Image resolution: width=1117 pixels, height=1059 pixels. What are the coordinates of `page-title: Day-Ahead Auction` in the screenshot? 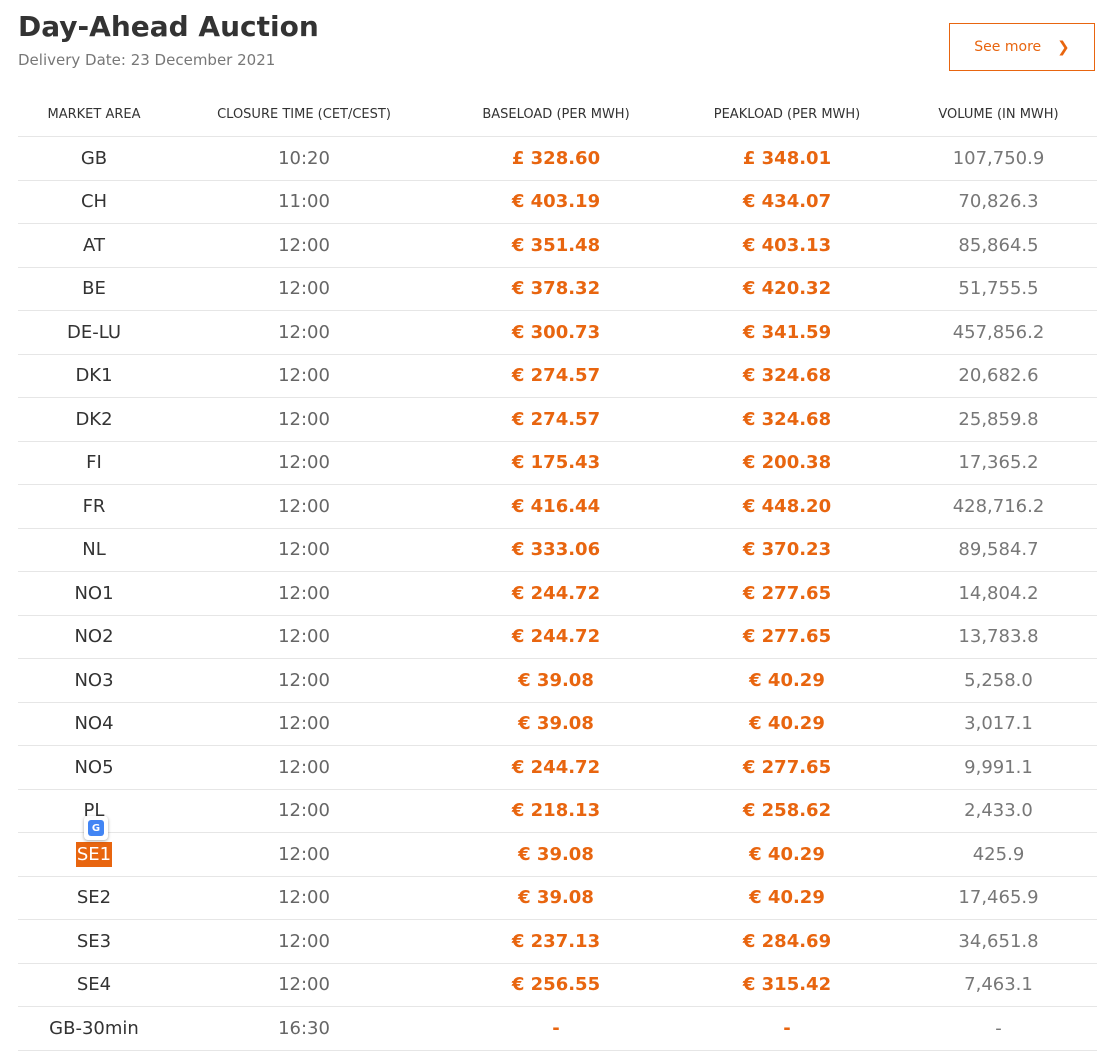 It's located at (168, 26).